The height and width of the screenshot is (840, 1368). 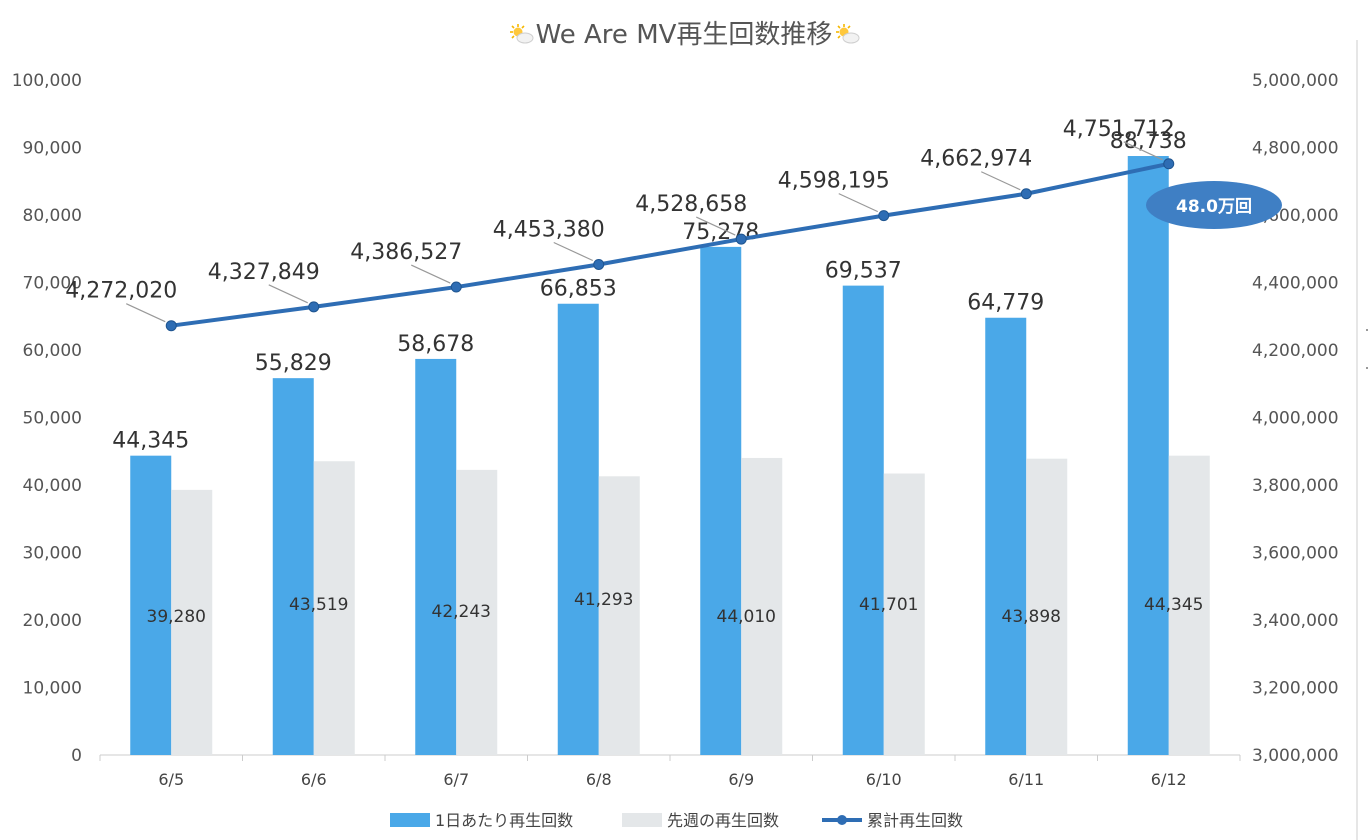 I want to click on right-axis-tick-label: 3,600,000, so click(x=1295, y=554).